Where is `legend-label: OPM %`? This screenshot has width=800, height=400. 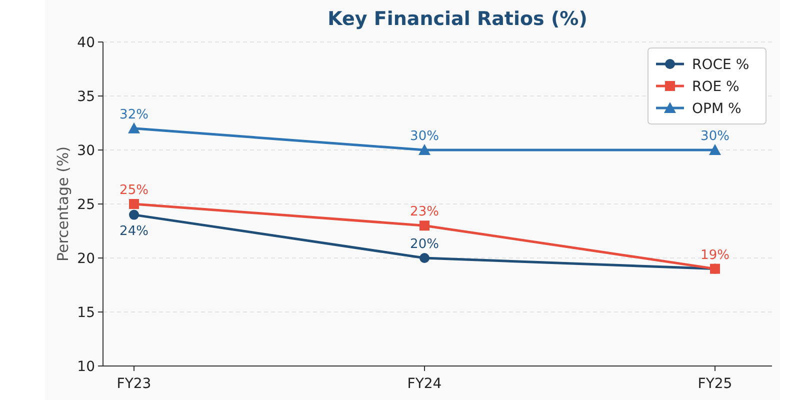 legend-label: OPM % is located at coordinates (717, 108).